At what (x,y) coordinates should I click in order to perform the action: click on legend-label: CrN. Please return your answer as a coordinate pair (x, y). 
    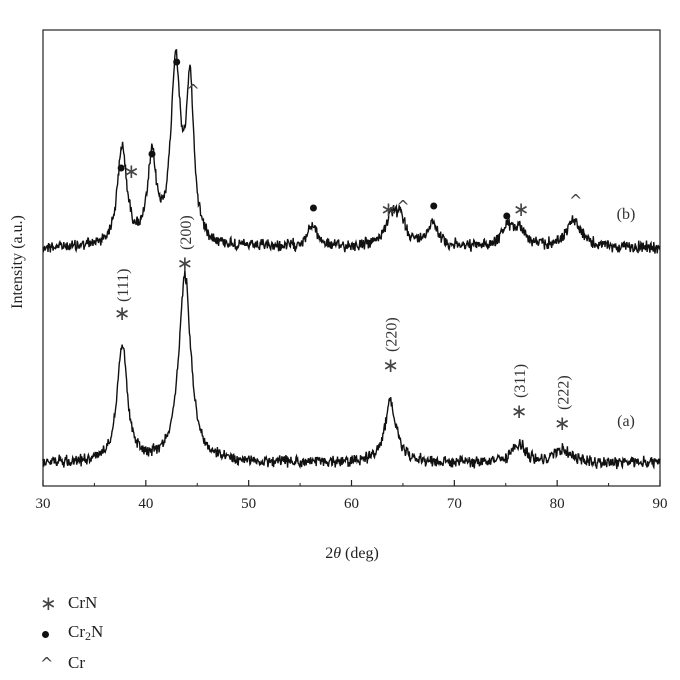
    Looking at the image, I should click on (83, 602).